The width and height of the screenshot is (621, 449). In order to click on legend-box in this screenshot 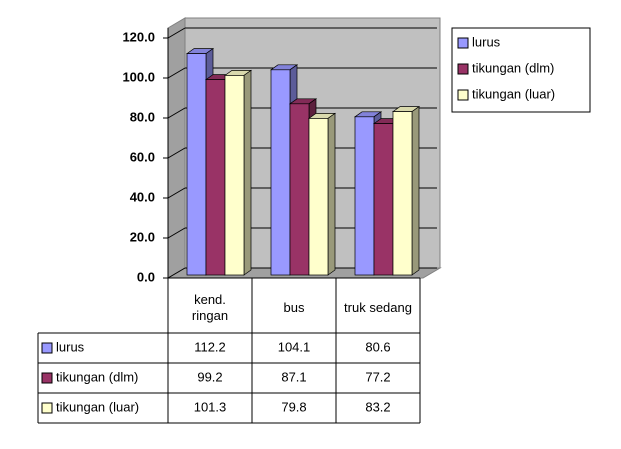, I will do `click(521, 70)`.